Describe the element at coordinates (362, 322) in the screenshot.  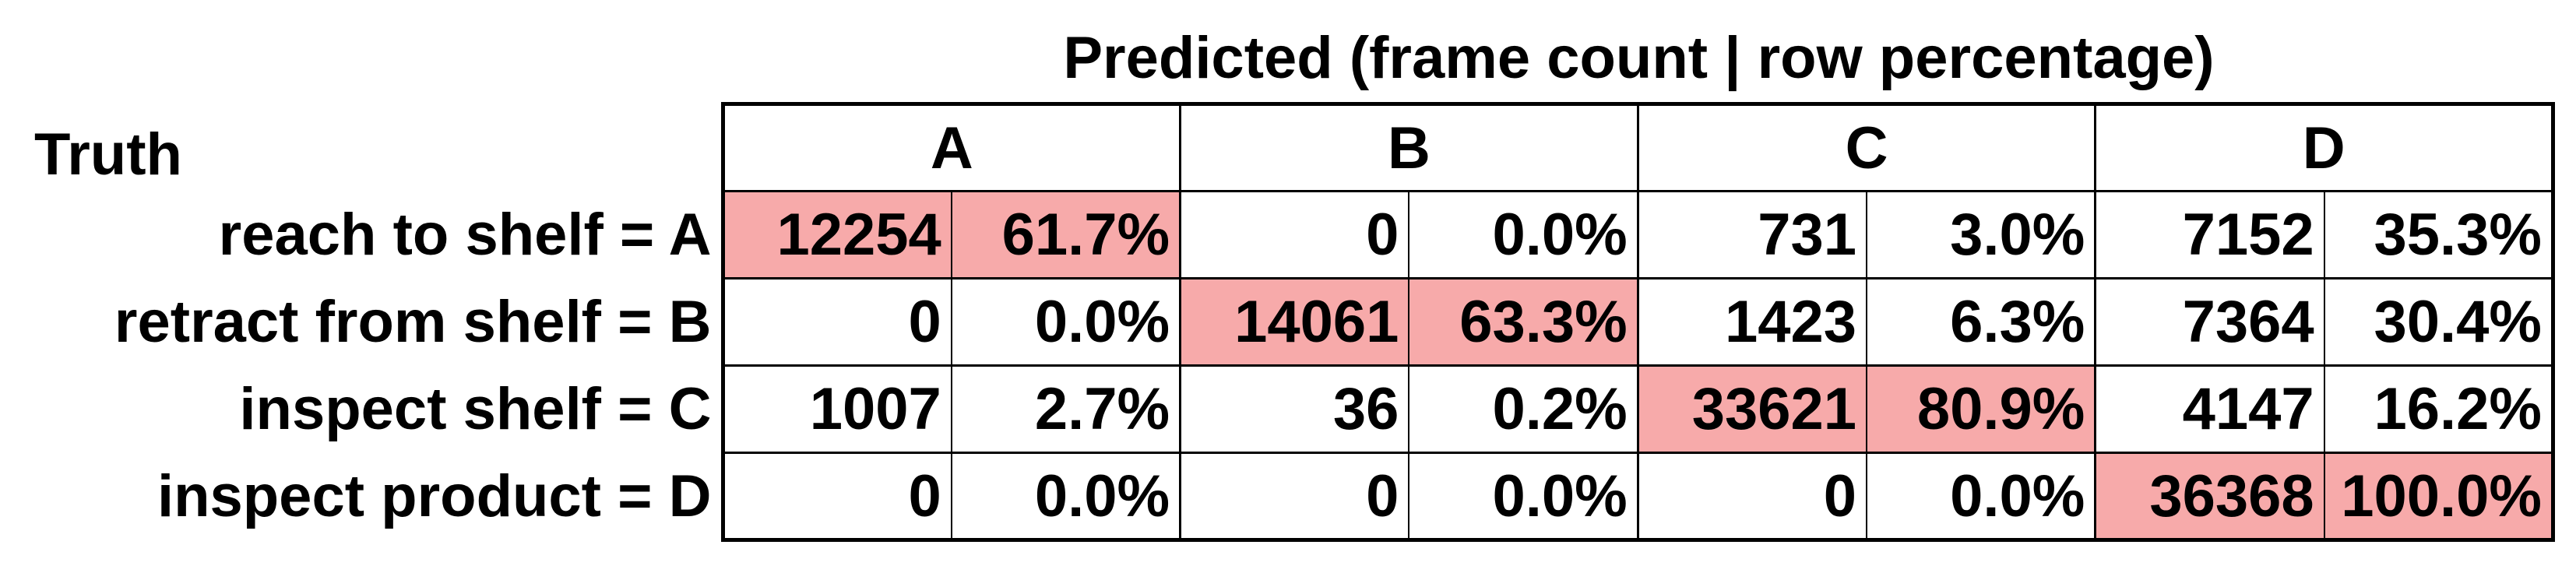
I see `row-label: retract from shelf = B` at that location.